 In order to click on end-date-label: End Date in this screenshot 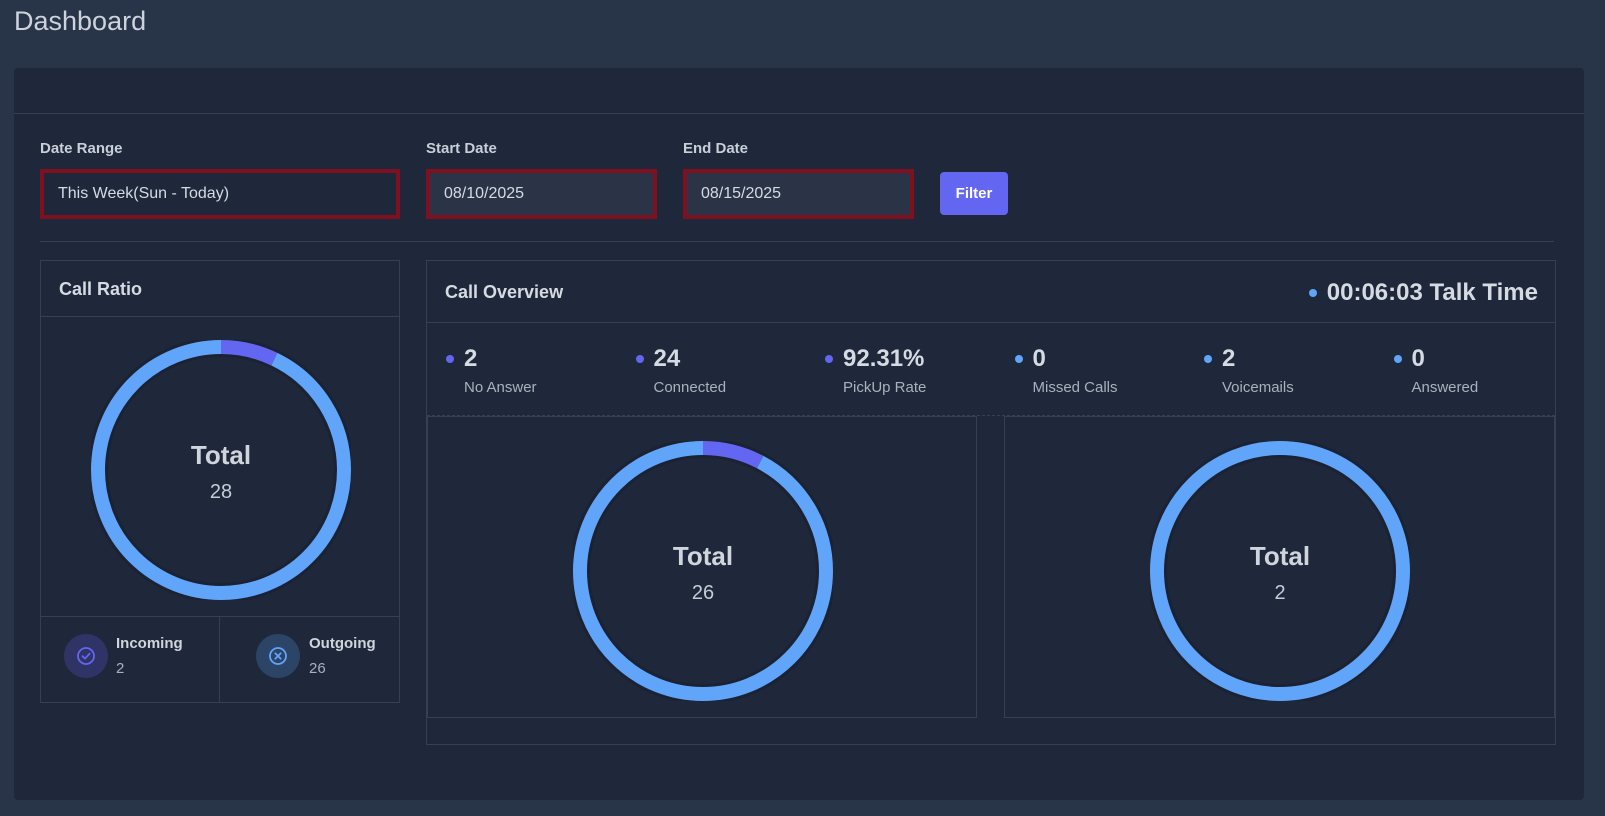, I will do `click(716, 148)`.